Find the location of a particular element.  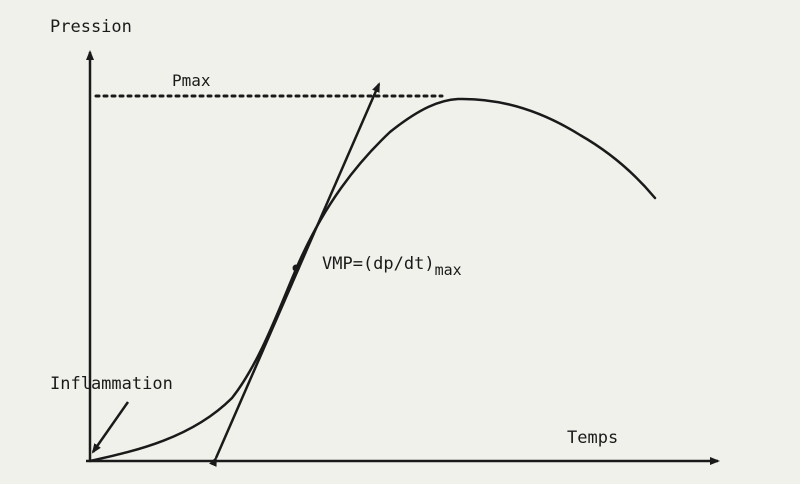

vmp-label: VMP=(dp/dt)max is located at coordinates (392, 267).